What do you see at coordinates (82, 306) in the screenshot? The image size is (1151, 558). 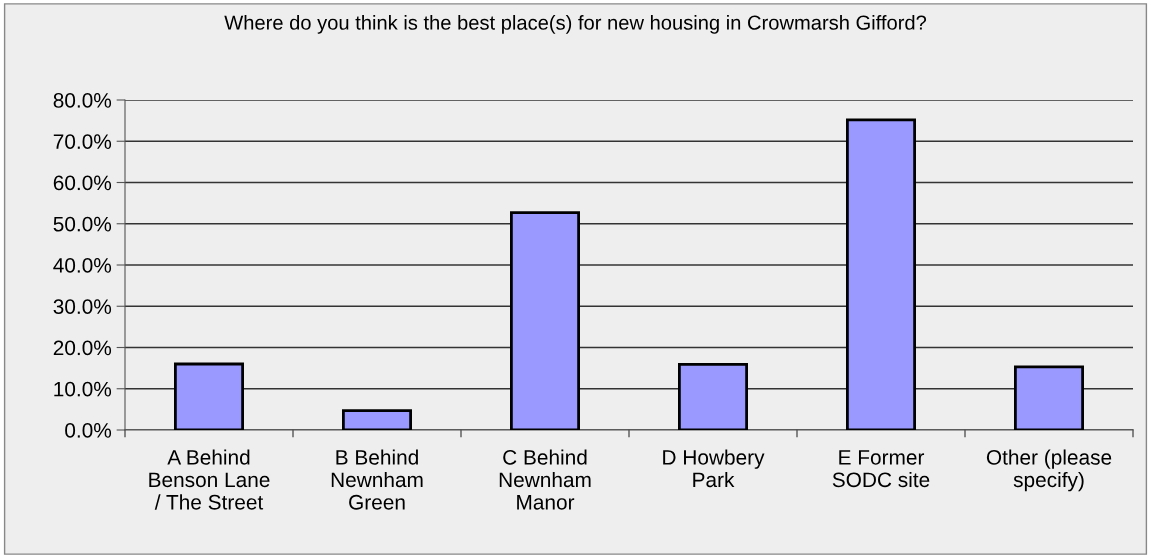 I see `y-tick-label: 30.0%` at bounding box center [82, 306].